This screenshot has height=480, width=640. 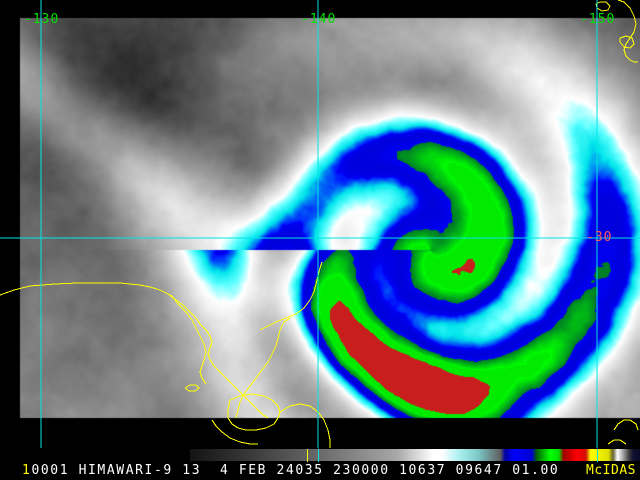 What do you see at coordinates (27, 470) in the screenshot?
I see `frame-number: 1` at bounding box center [27, 470].